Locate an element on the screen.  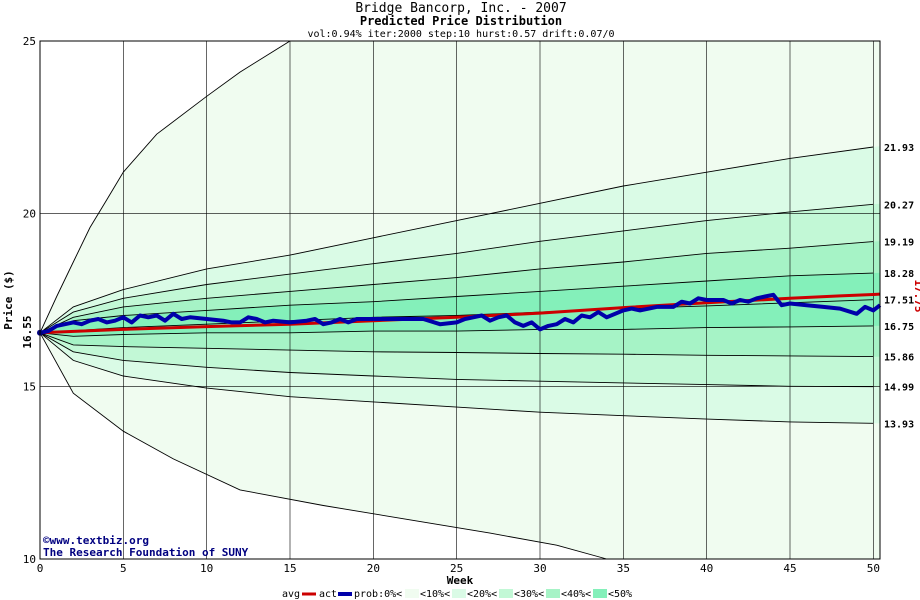
legend-prob0-label: prob:0%< is located at coordinates (378, 594).